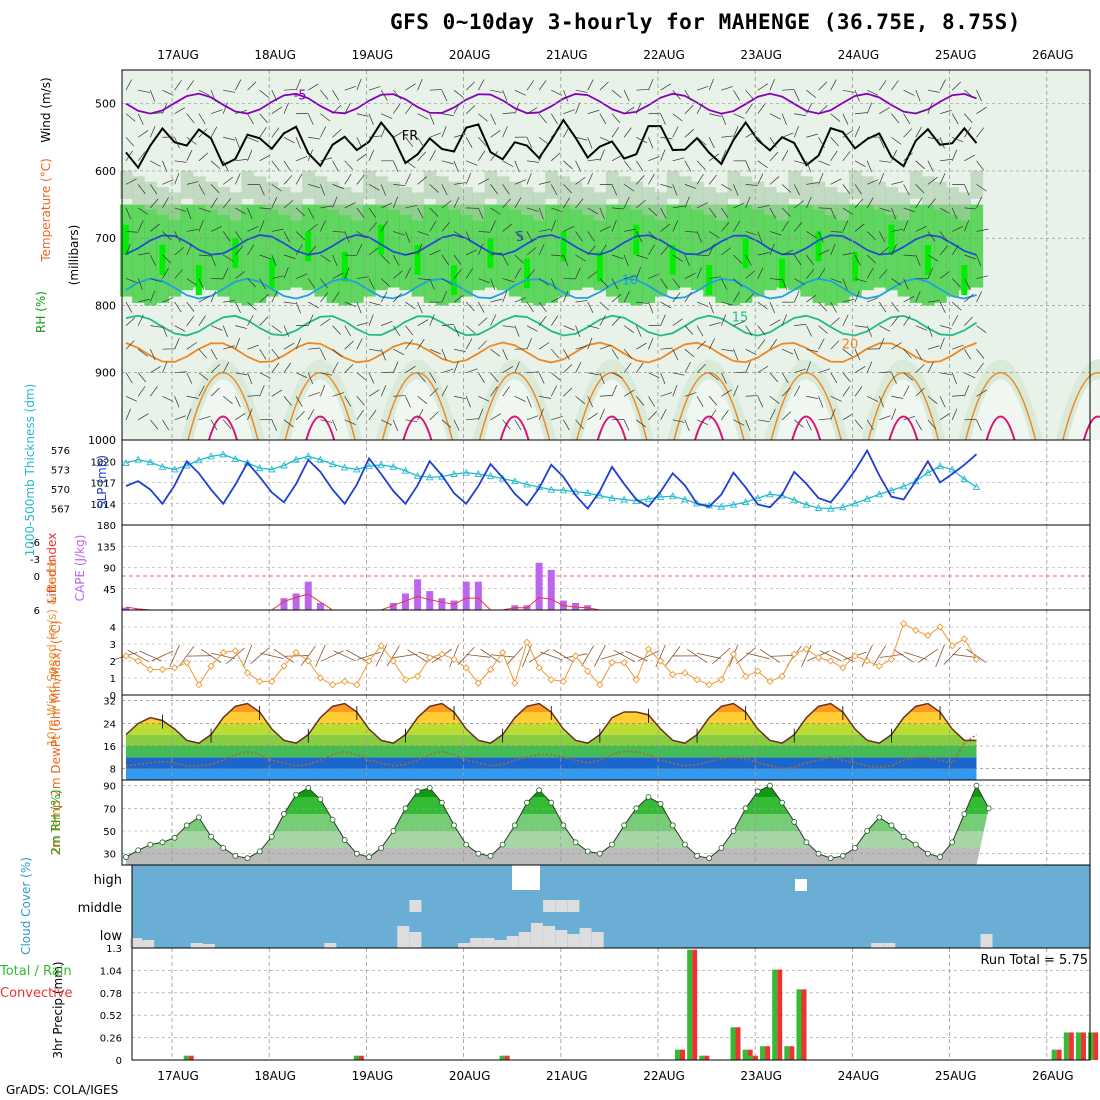 The height and width of the screenshot is (1100, 1100). I want to click on upper-ytick-label: 900, so click(105, 373).